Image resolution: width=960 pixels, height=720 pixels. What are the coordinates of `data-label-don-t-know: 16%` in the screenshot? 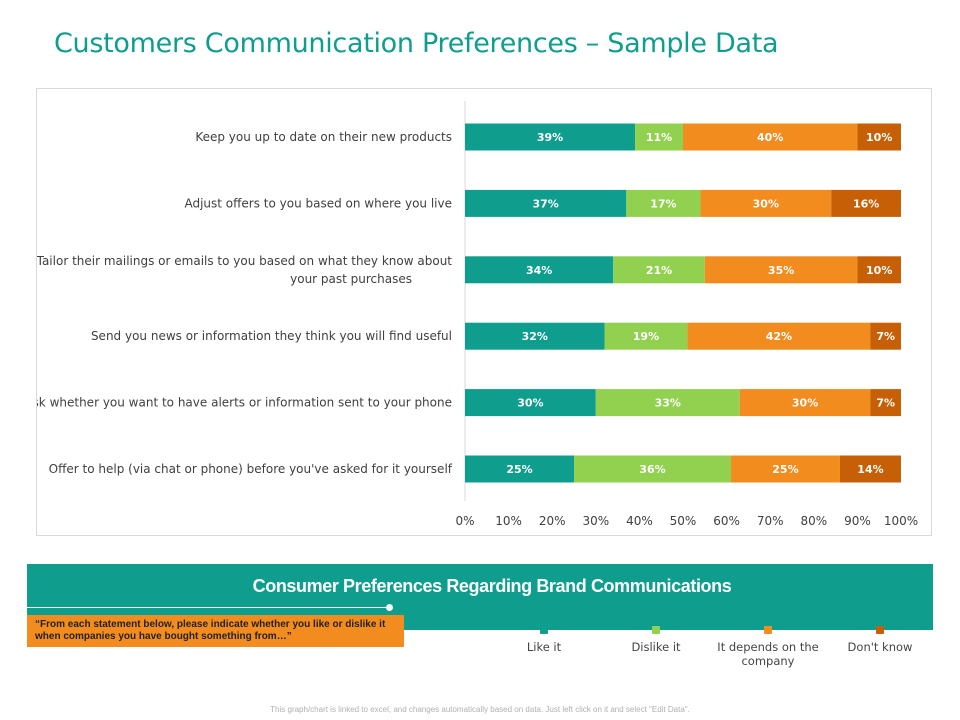 It's located at (866, 203).